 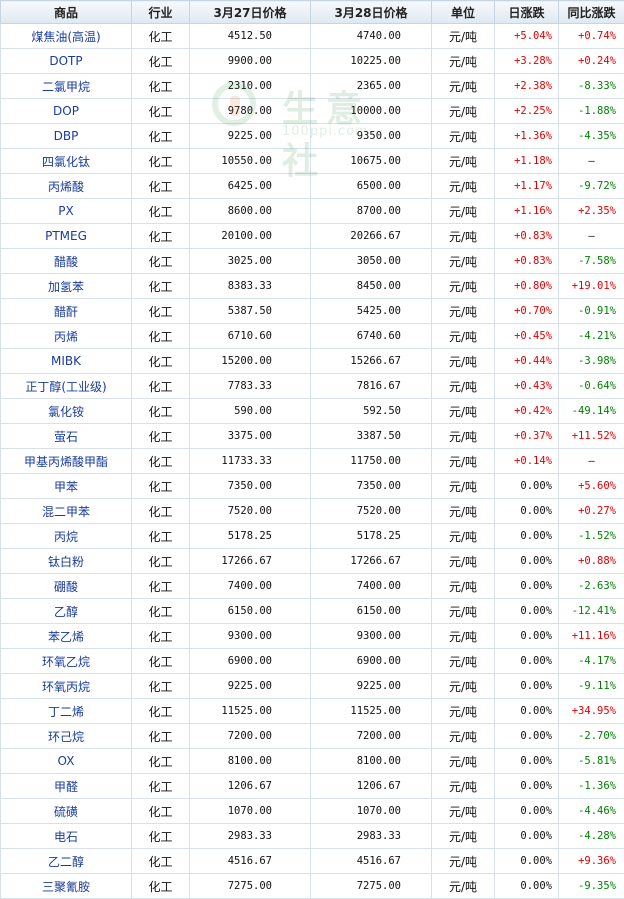 I want to click on commodity-name: MIBK, so click(x=66, y=361).